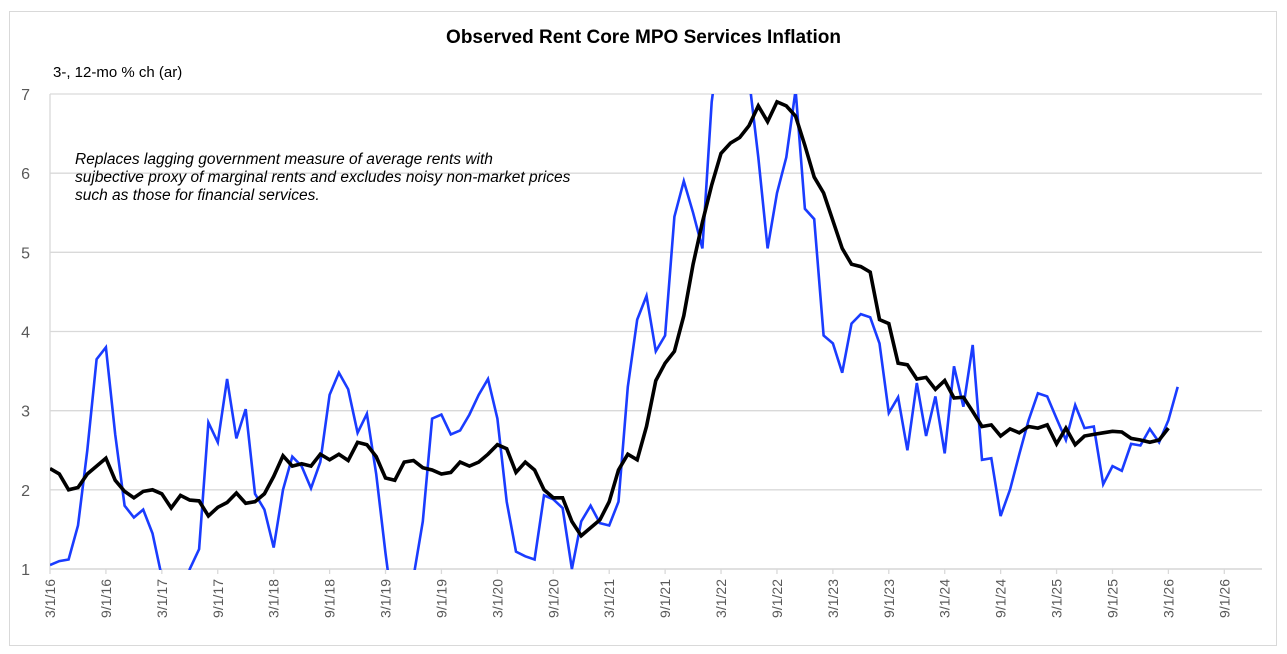 Image resolution: width=1287 pixels, height=654 pixels. I want to click on y-tick-label: 7, so click(25, 95).